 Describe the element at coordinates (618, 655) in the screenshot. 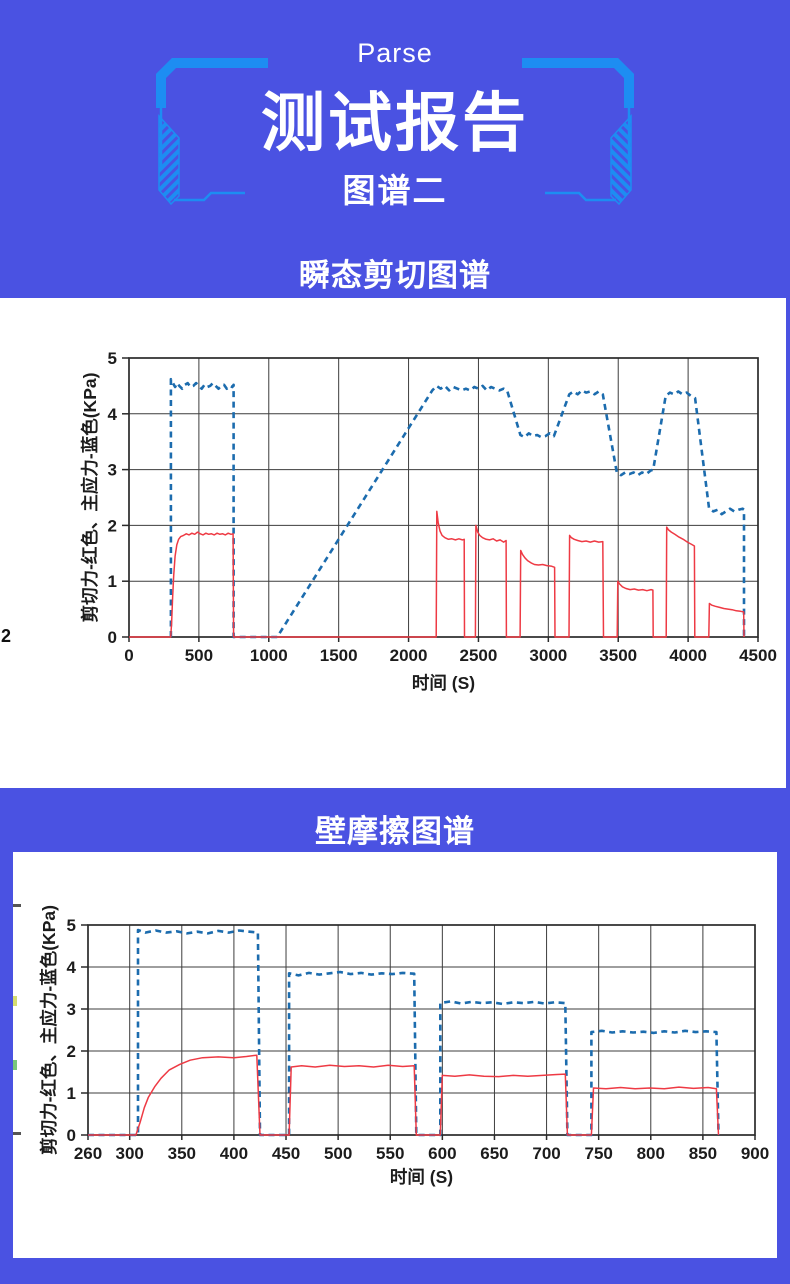

I see `svg-text: 3500` at that location.